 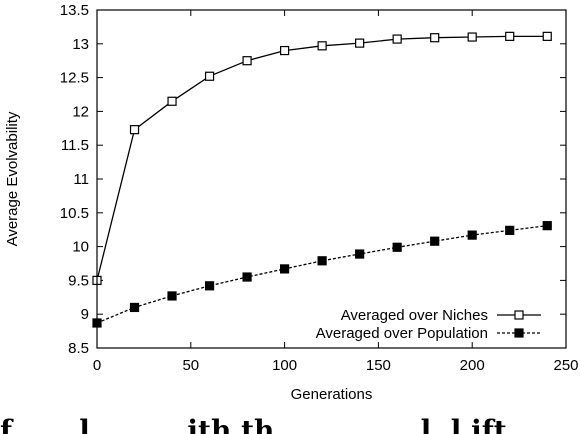 What do you see at coordinates (85, 314) in the screenshot?
I see `y-tick-label: 9` at bounding box center [85, 314].